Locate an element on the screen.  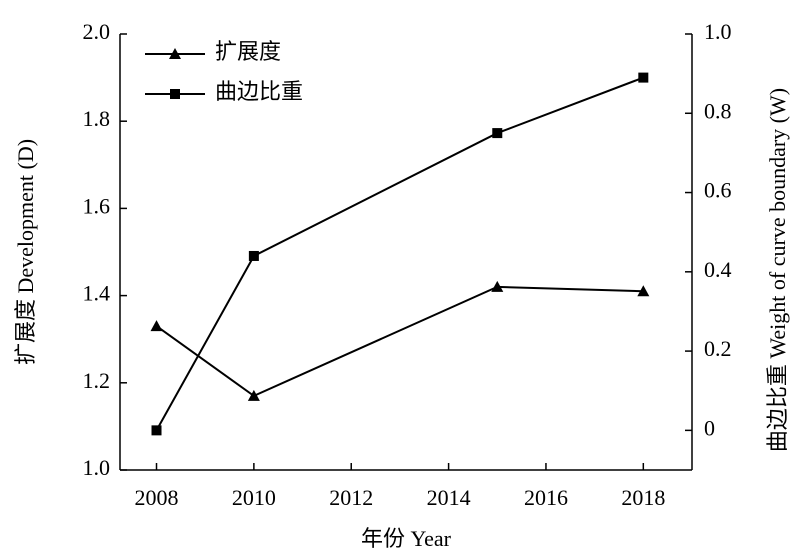
x-tick-label: 2014 is located at coordinates (449, 497).